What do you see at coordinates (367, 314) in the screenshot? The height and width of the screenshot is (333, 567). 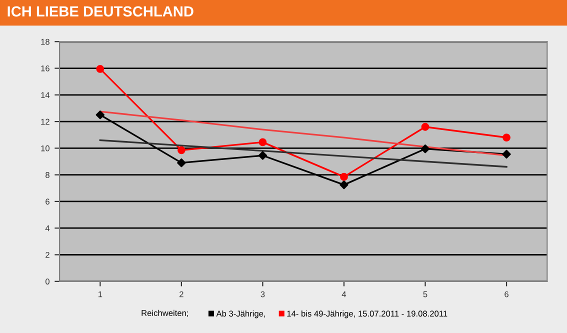 I see `legend-label: 14- bis 49-Jährige, 15.07.2011 - 19.08.2011` at bounding box center [367, 314].